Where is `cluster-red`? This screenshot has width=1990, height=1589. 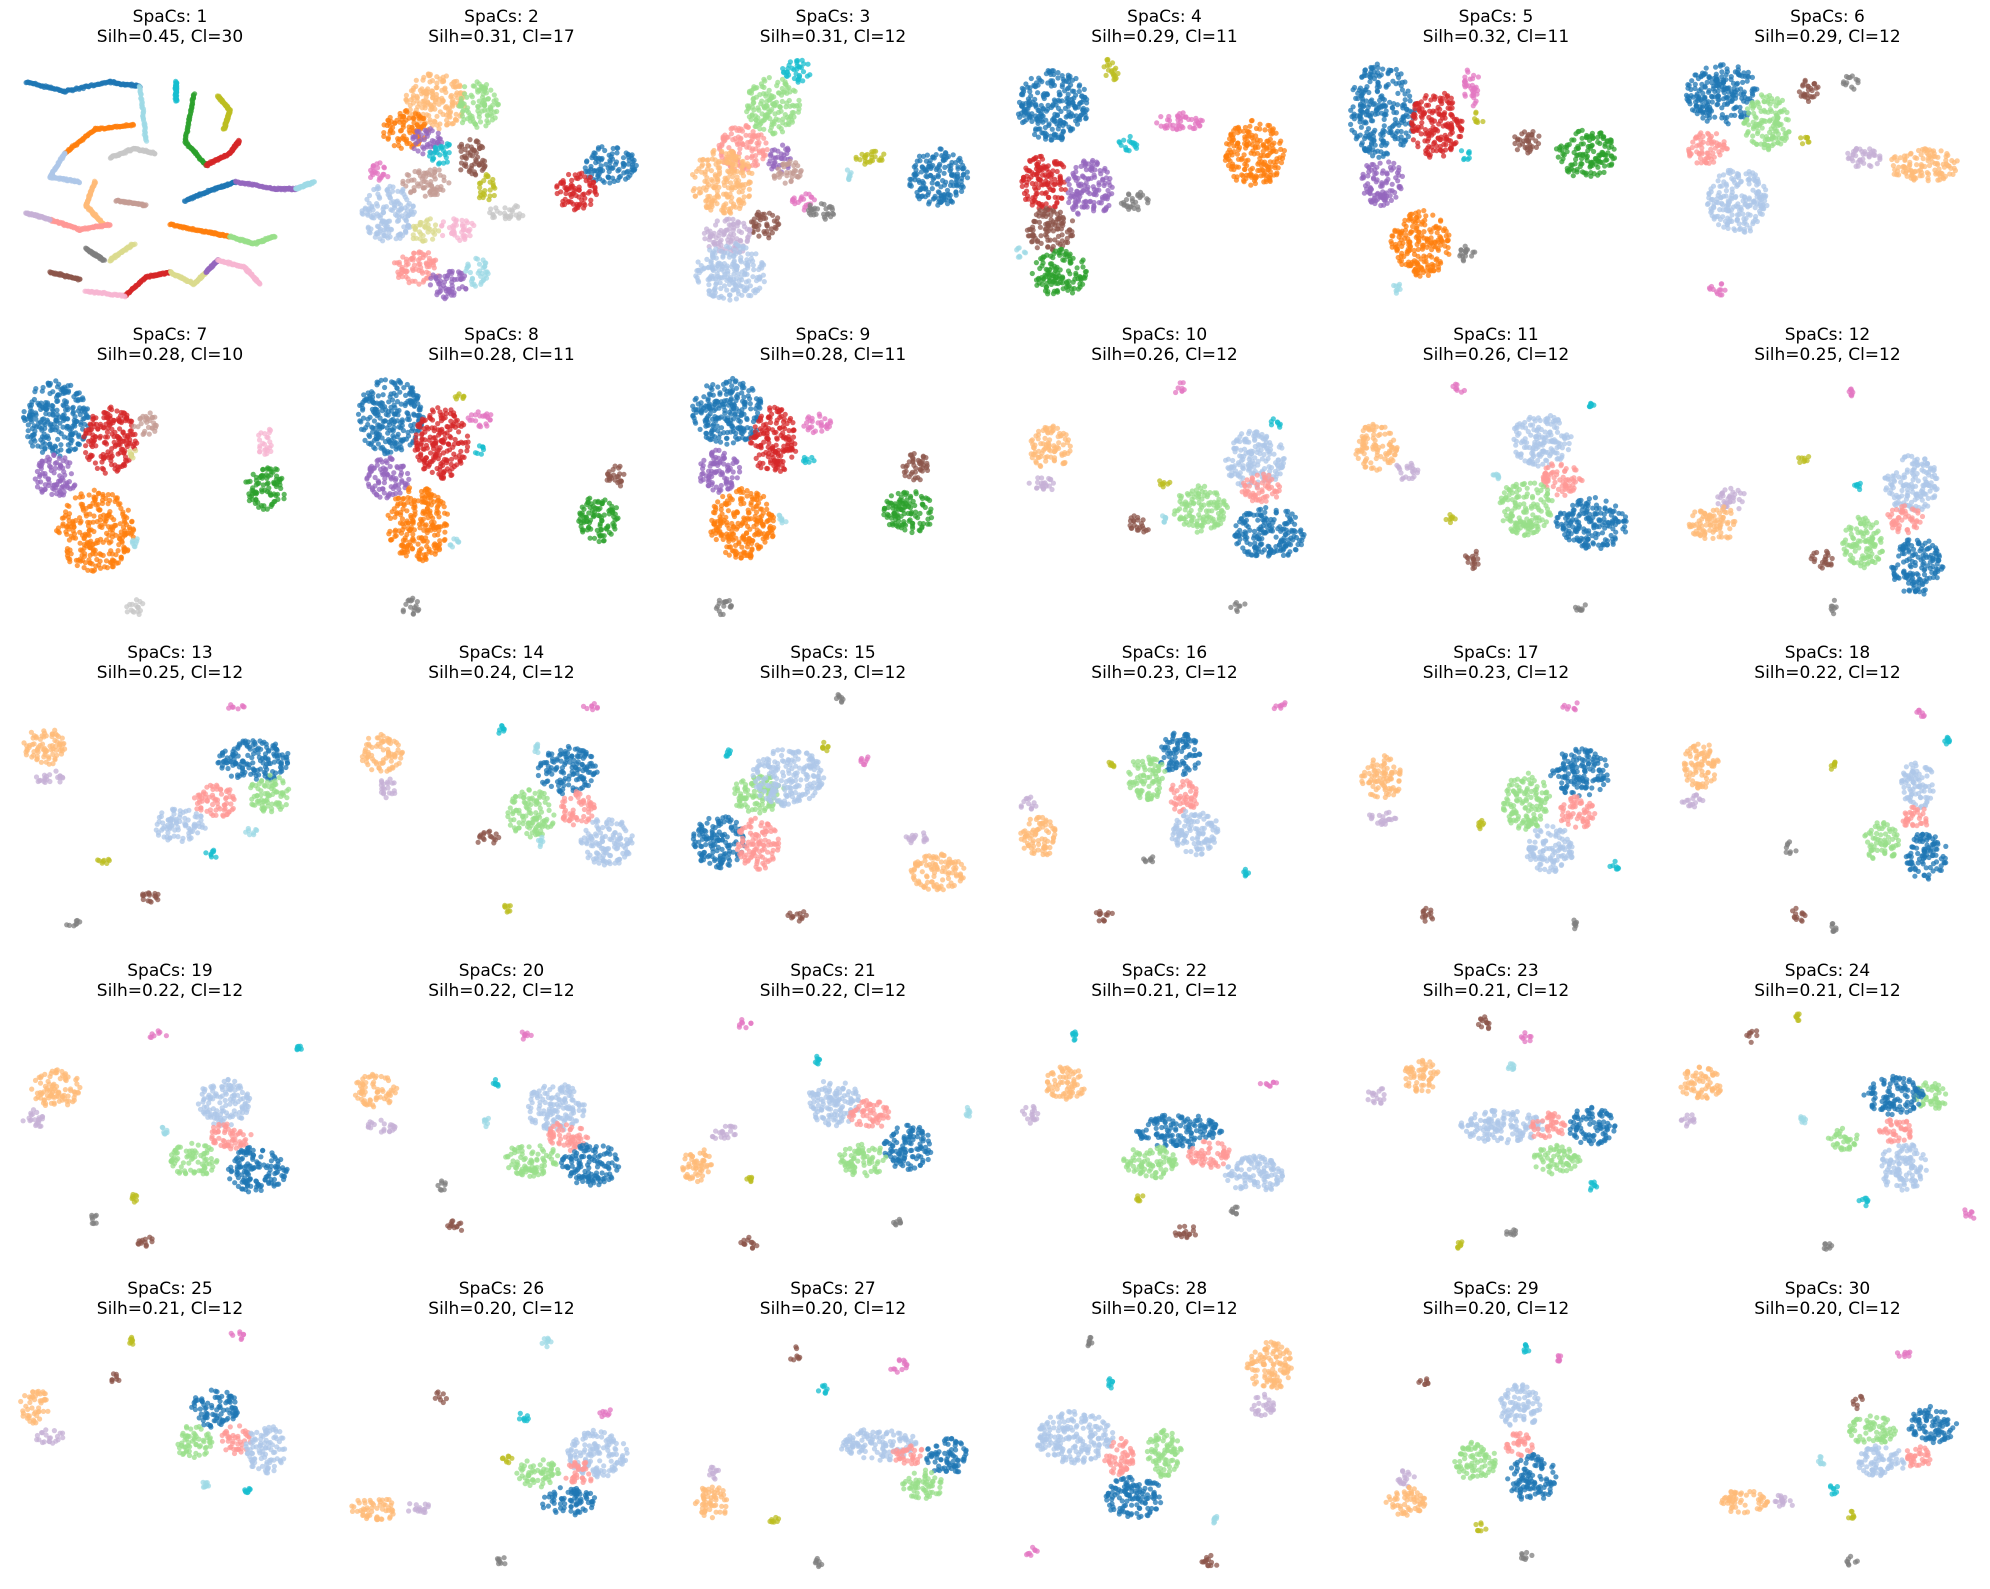 cluster-red is located at coordinates (222, 153).